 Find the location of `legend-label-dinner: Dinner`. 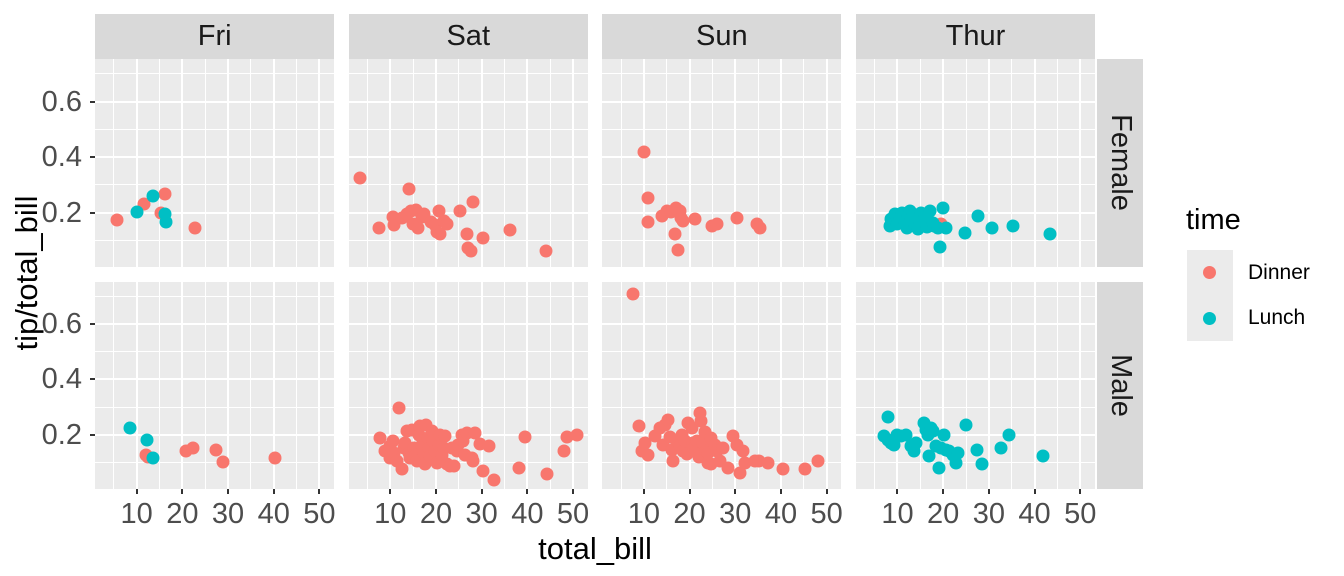

legend-label-dinner: Dinner is located at coordinates (1279, 272).